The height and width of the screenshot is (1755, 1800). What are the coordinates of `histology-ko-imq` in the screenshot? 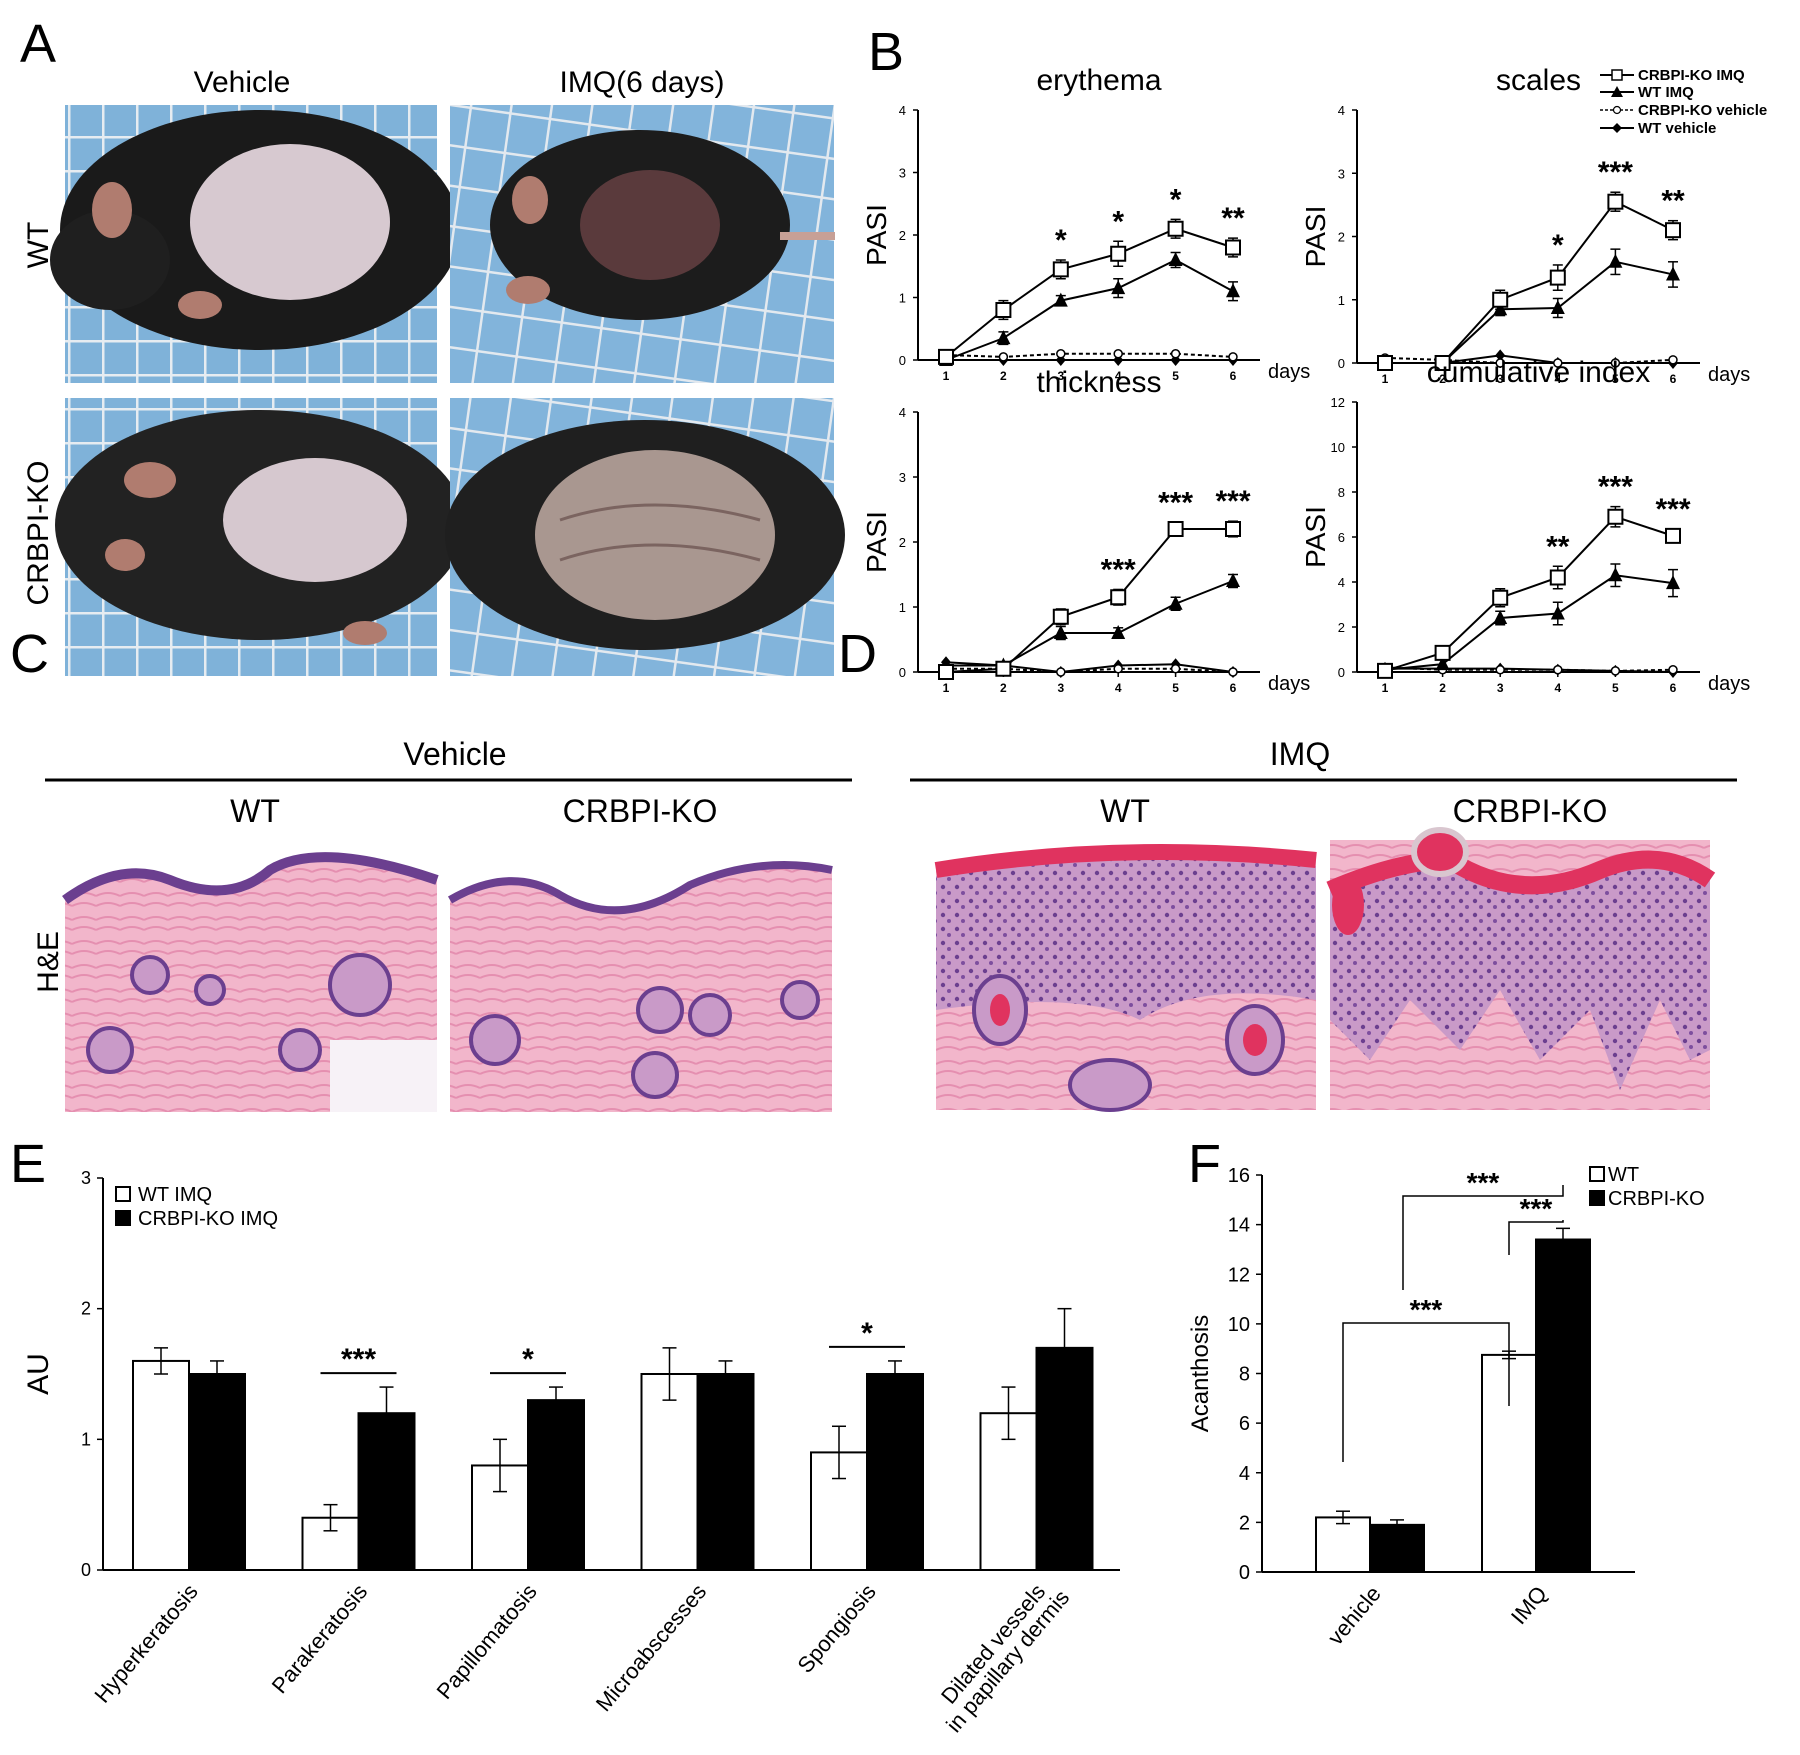 It's located at (1521, 968).